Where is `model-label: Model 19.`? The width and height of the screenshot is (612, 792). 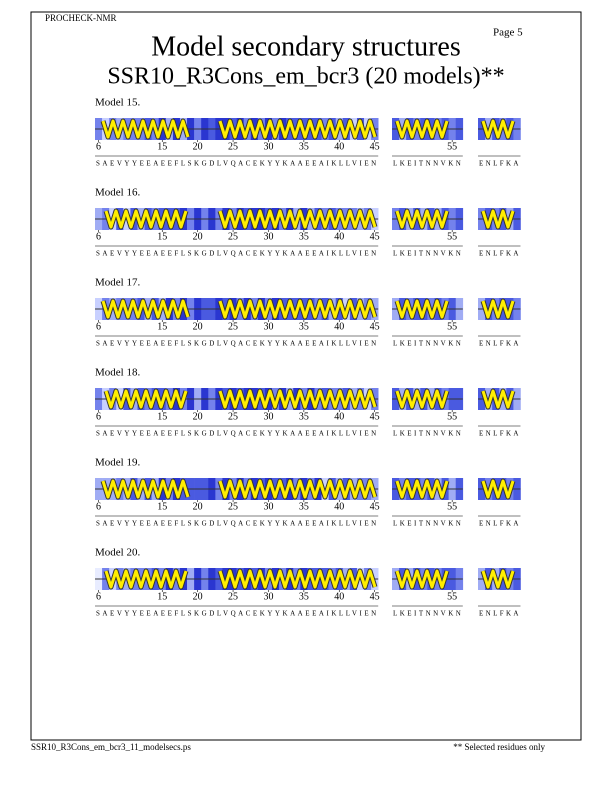 model-label: Model 19. is located at coordinates (117, 463).